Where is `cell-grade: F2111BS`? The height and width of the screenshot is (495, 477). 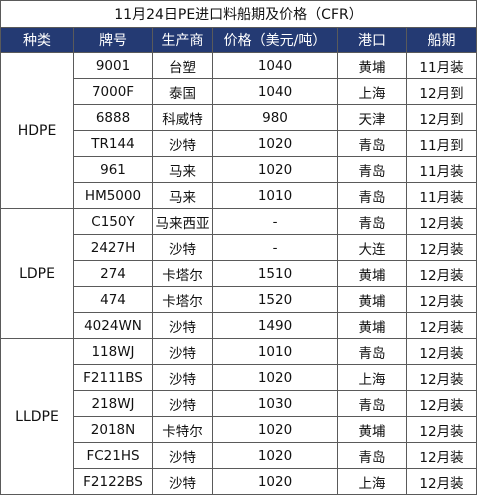
cell-grade: F2111BS is located at coordinates (113, 377).